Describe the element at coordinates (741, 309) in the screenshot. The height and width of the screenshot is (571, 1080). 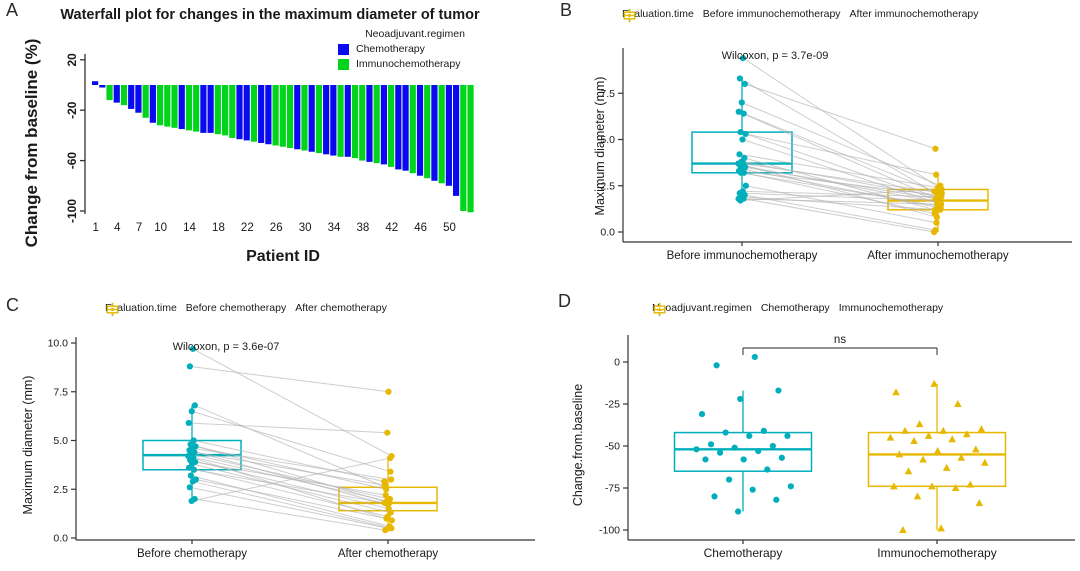
I see `legend-item-chemotherapy: Chemotherapy` at that location.